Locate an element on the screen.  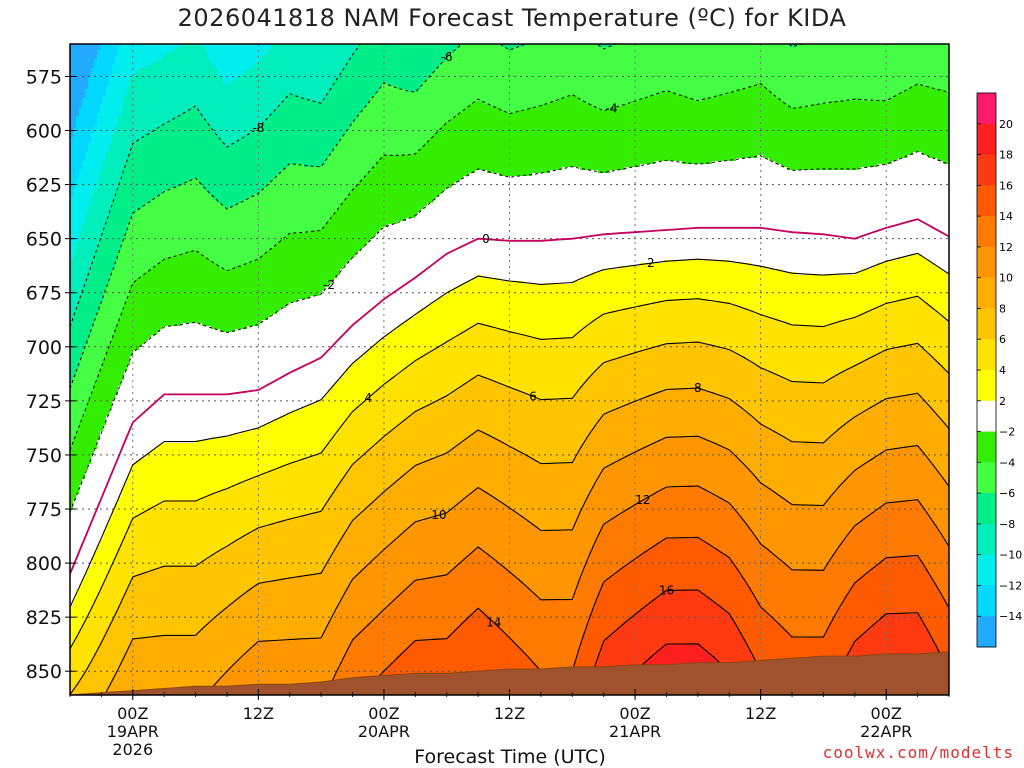
credit-link: coolwx.com/modelts is located at coordinates (918, 752).